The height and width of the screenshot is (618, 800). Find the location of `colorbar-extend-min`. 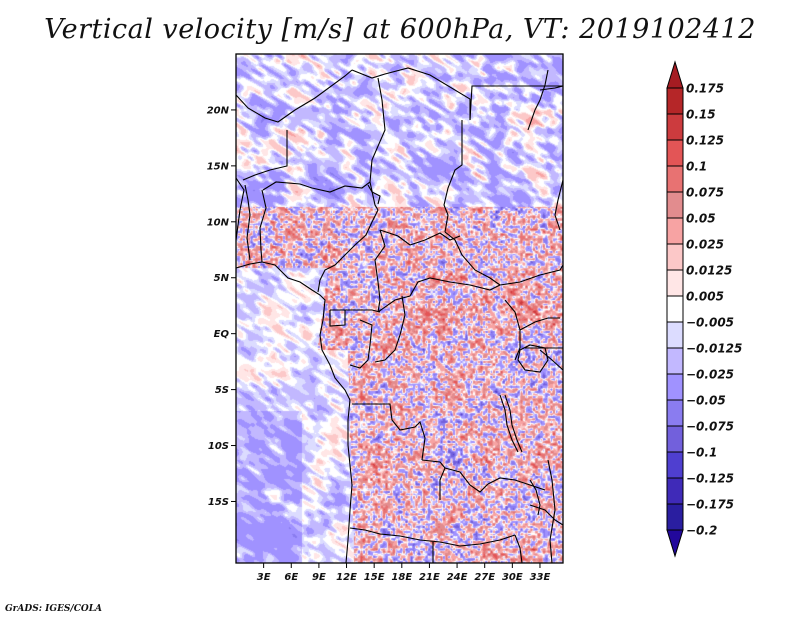

colorbar-extend-min is located at coordinates (675, 543).